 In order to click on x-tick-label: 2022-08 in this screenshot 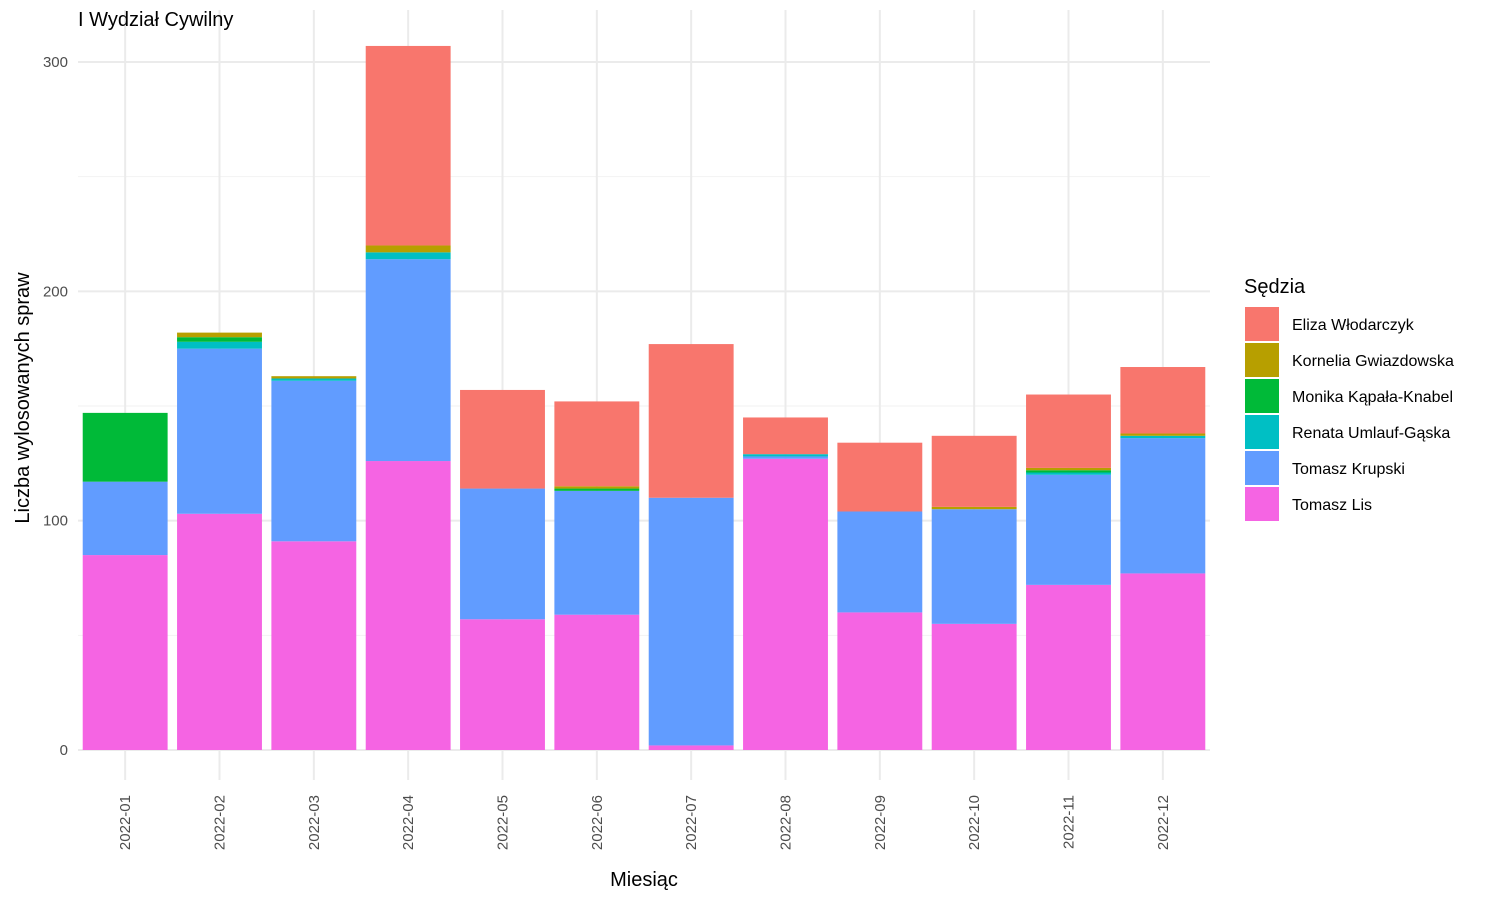, I will do `click(786, 822)`.